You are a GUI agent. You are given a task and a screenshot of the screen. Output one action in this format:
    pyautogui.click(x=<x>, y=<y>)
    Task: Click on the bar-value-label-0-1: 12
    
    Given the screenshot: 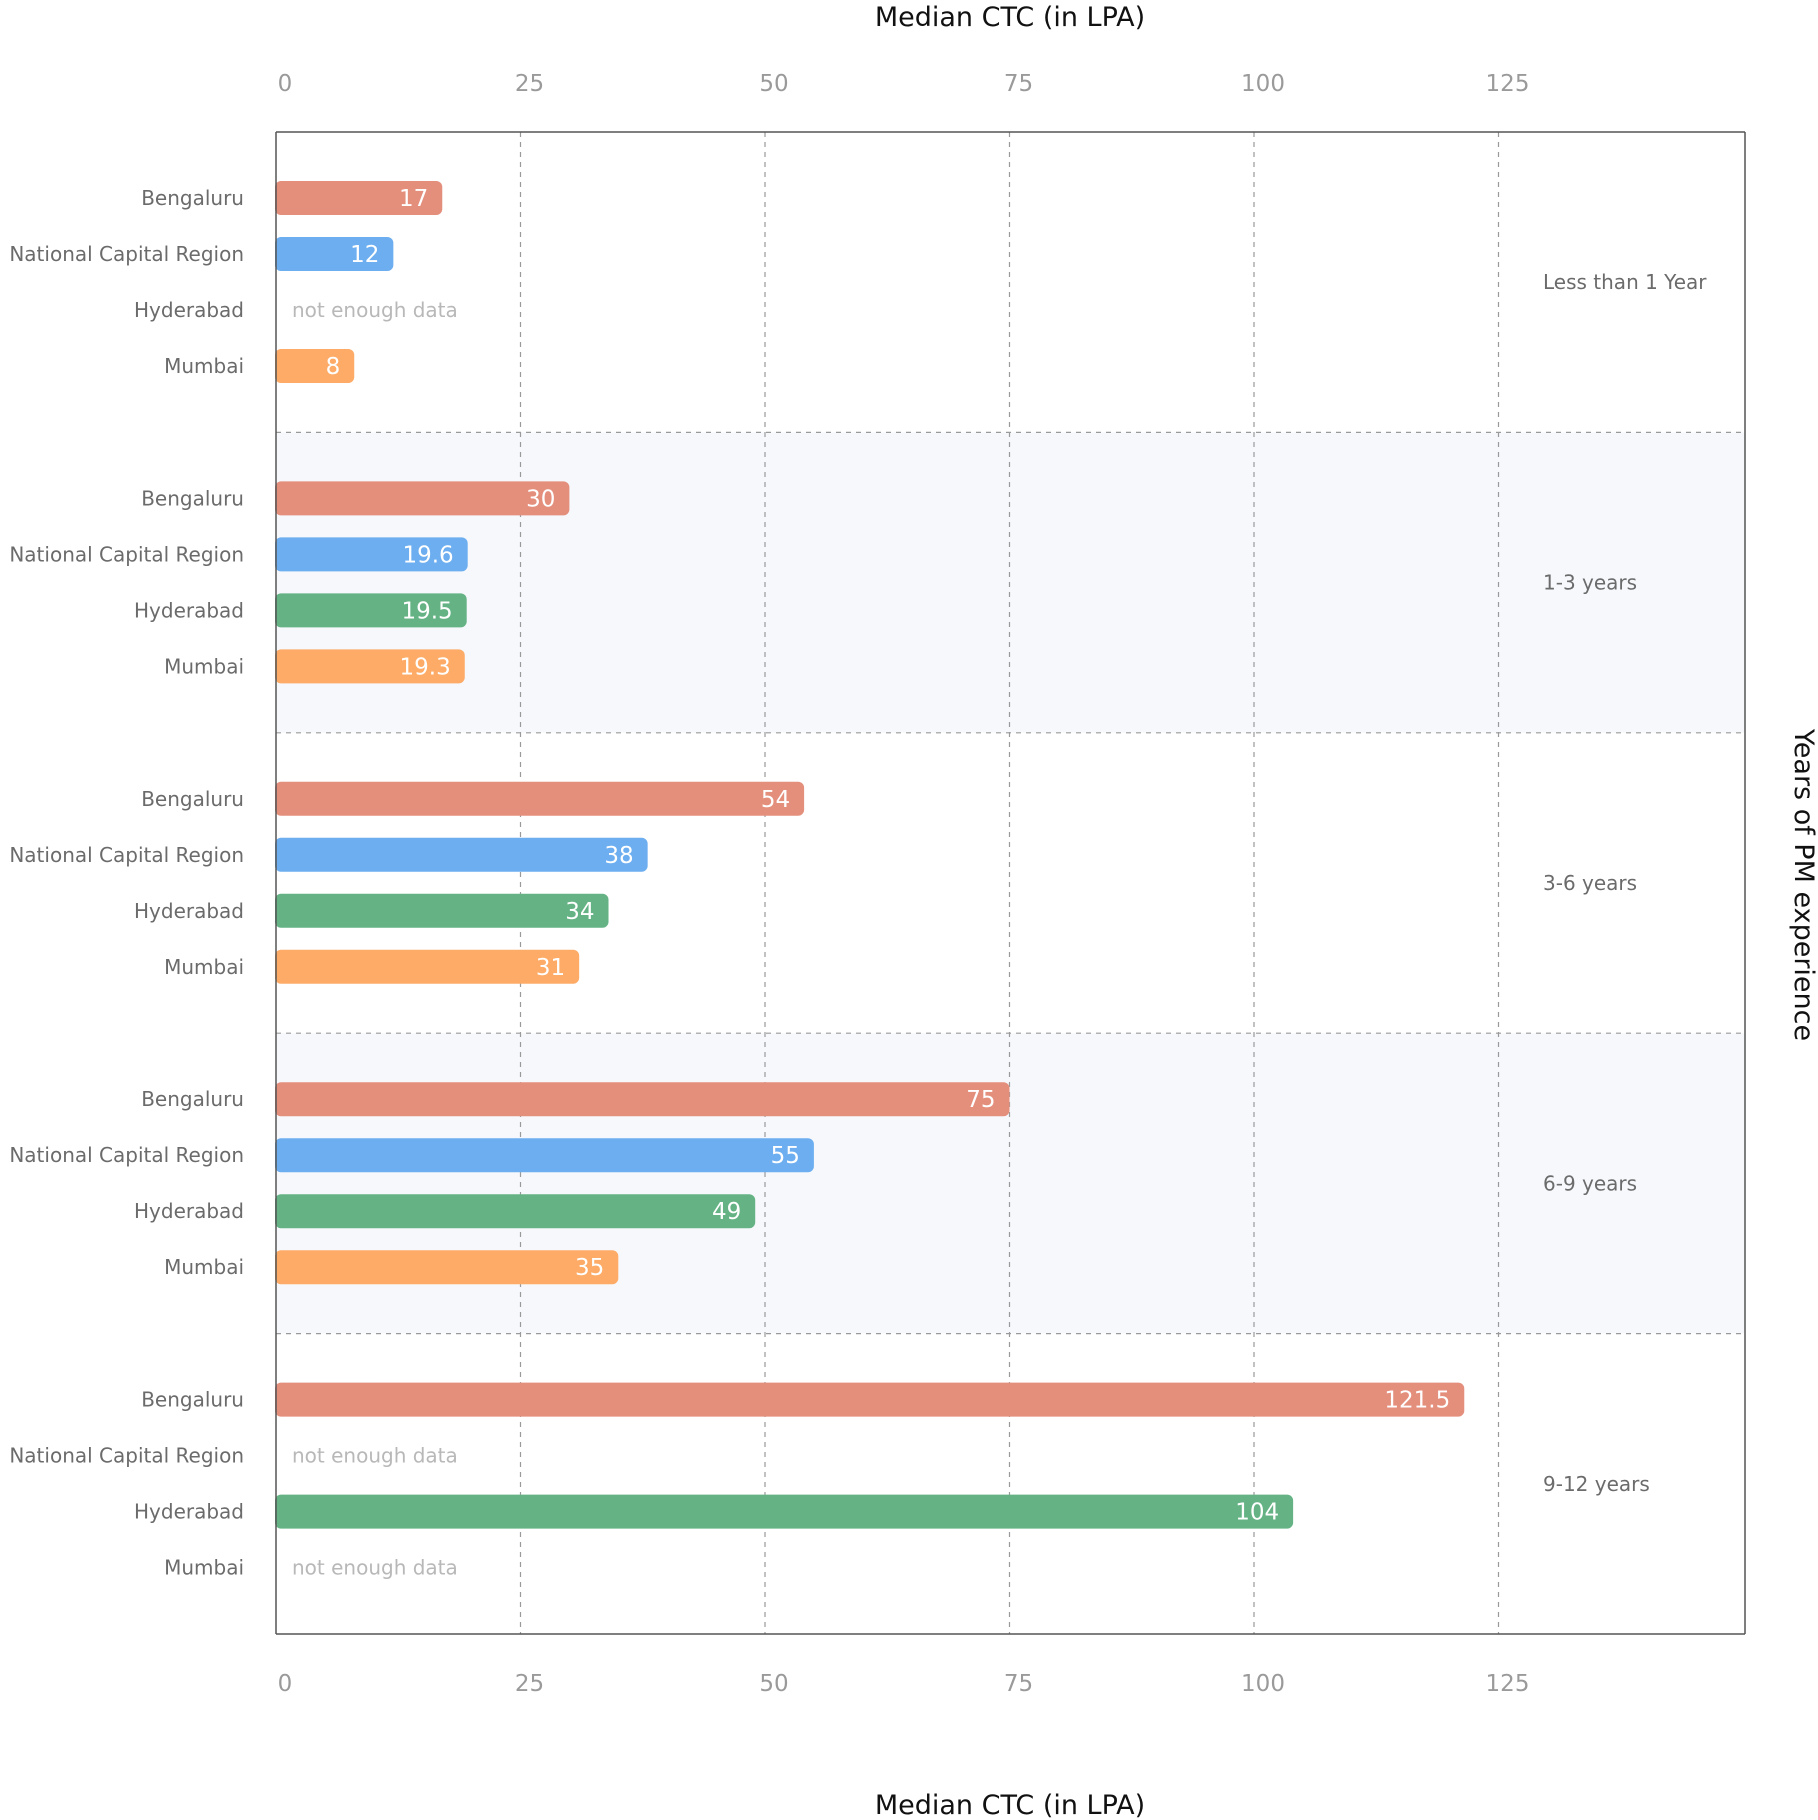 What is the action you would take?
    pyautogui.click(x=364, y=255)
    